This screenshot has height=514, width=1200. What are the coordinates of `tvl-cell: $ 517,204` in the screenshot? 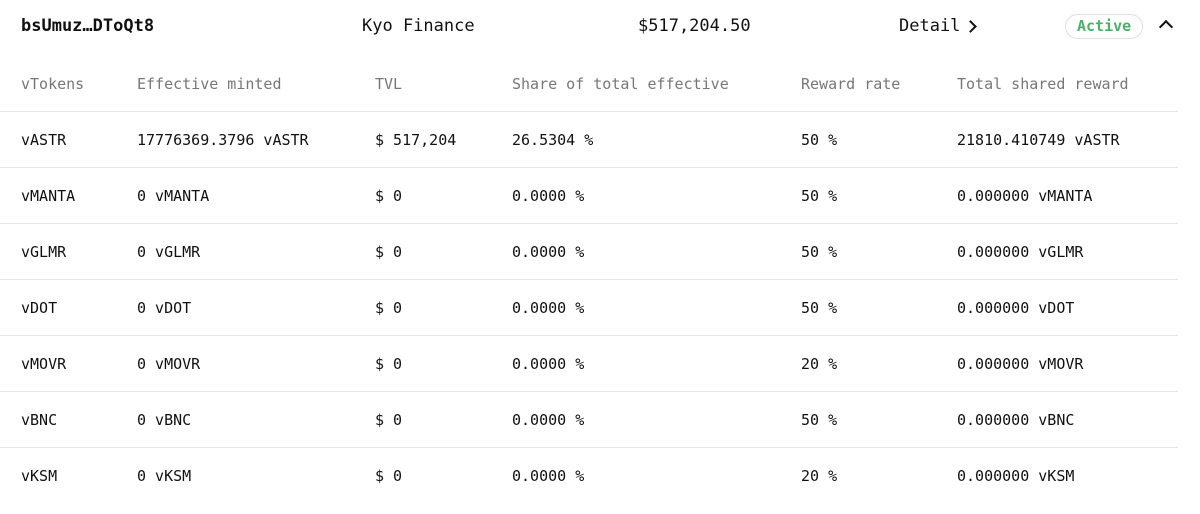 It's located at (416, 140).